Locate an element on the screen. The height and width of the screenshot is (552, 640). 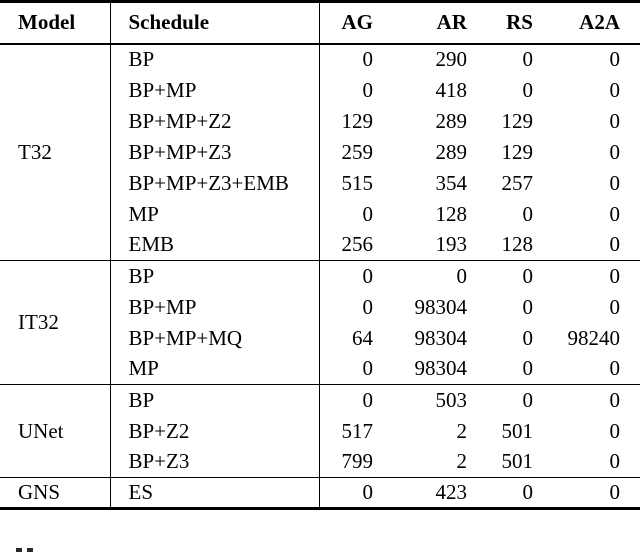
table-row: BP+MP+Z2 129 289 129 0 is located at coordinates (320, 121).